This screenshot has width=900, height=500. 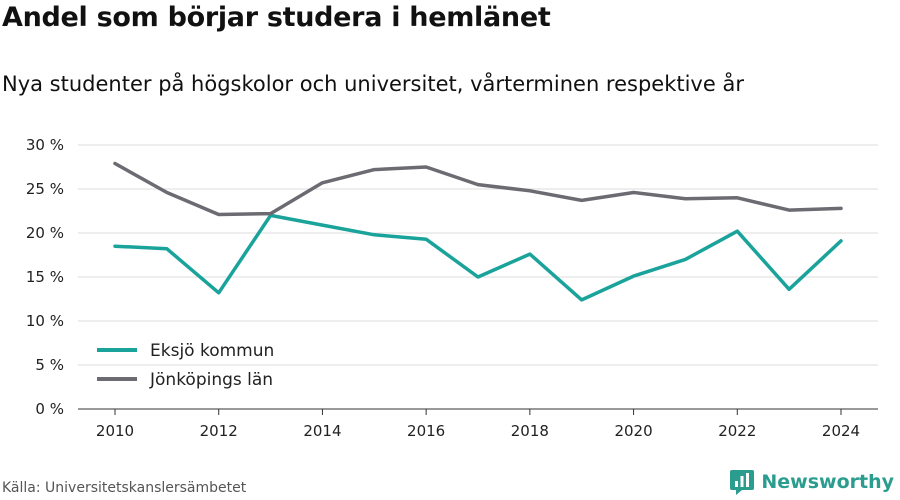 I want to click on x-tick-label: 2022, so click(x=737, y=431).